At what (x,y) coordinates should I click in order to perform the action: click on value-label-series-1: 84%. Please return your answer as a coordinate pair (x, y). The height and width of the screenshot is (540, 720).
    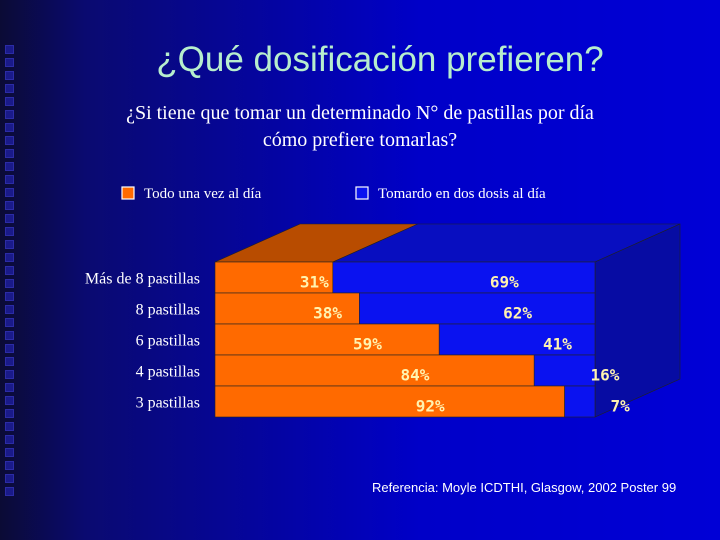
    Looking at the image, I should click on (415, 375).